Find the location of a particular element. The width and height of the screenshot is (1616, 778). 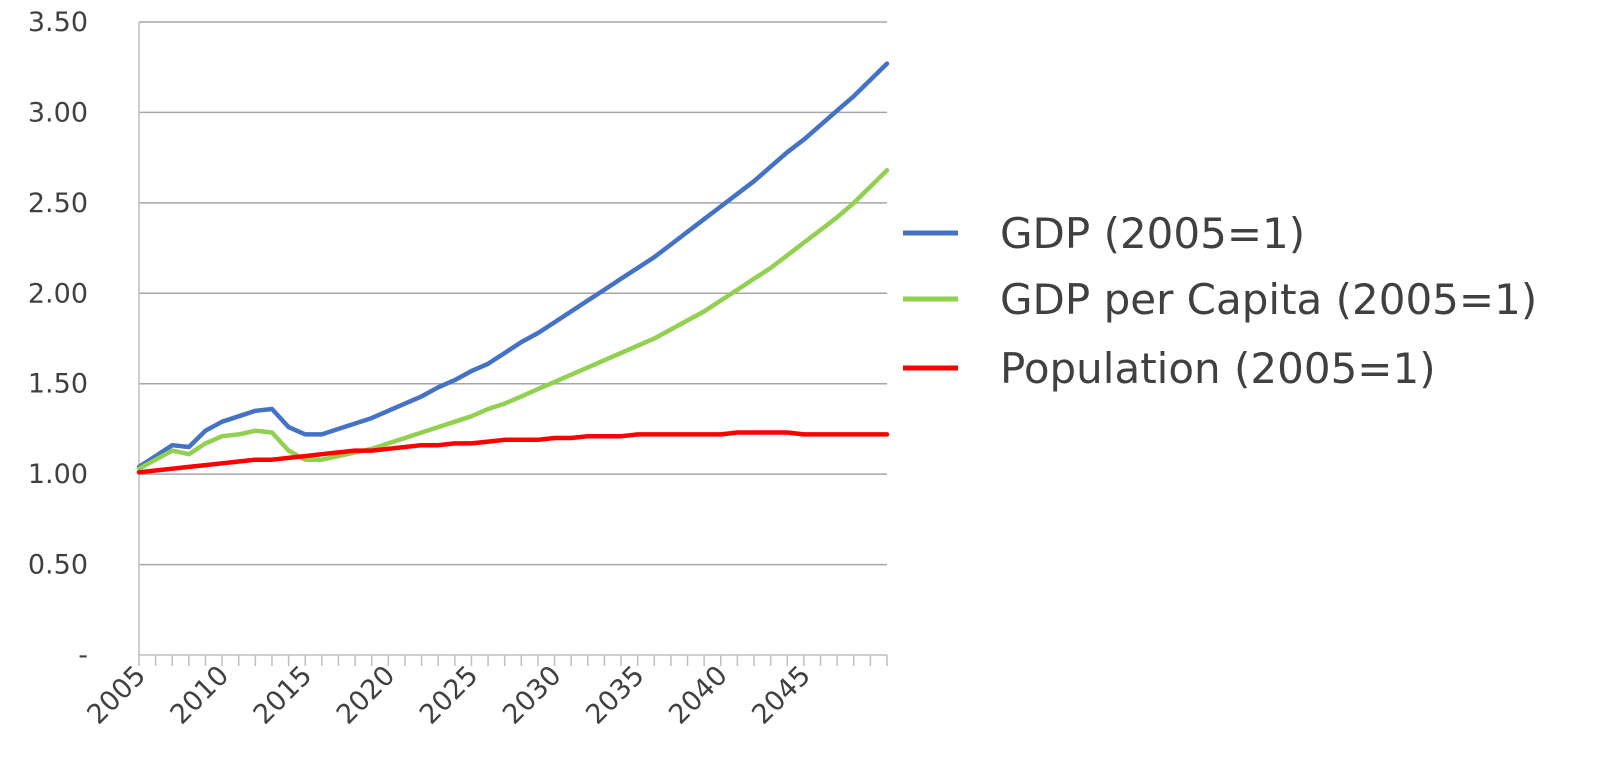

y-tick-label: 3.50 is located at coordinates (58, 22).